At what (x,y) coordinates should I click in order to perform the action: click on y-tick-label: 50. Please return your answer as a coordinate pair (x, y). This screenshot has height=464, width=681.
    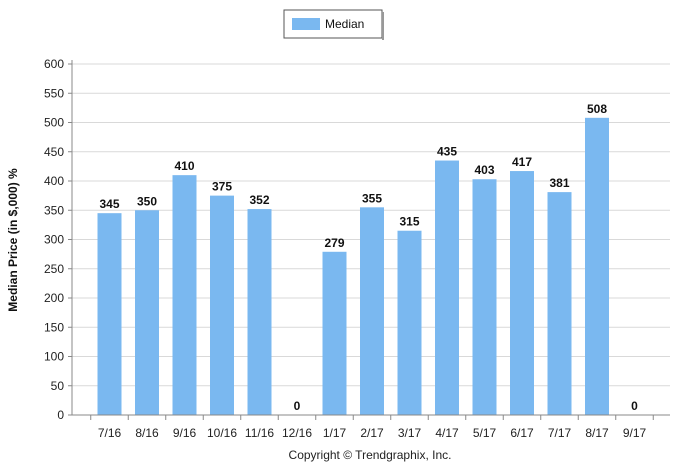
    Looking at the image, I should click on (58, 386).